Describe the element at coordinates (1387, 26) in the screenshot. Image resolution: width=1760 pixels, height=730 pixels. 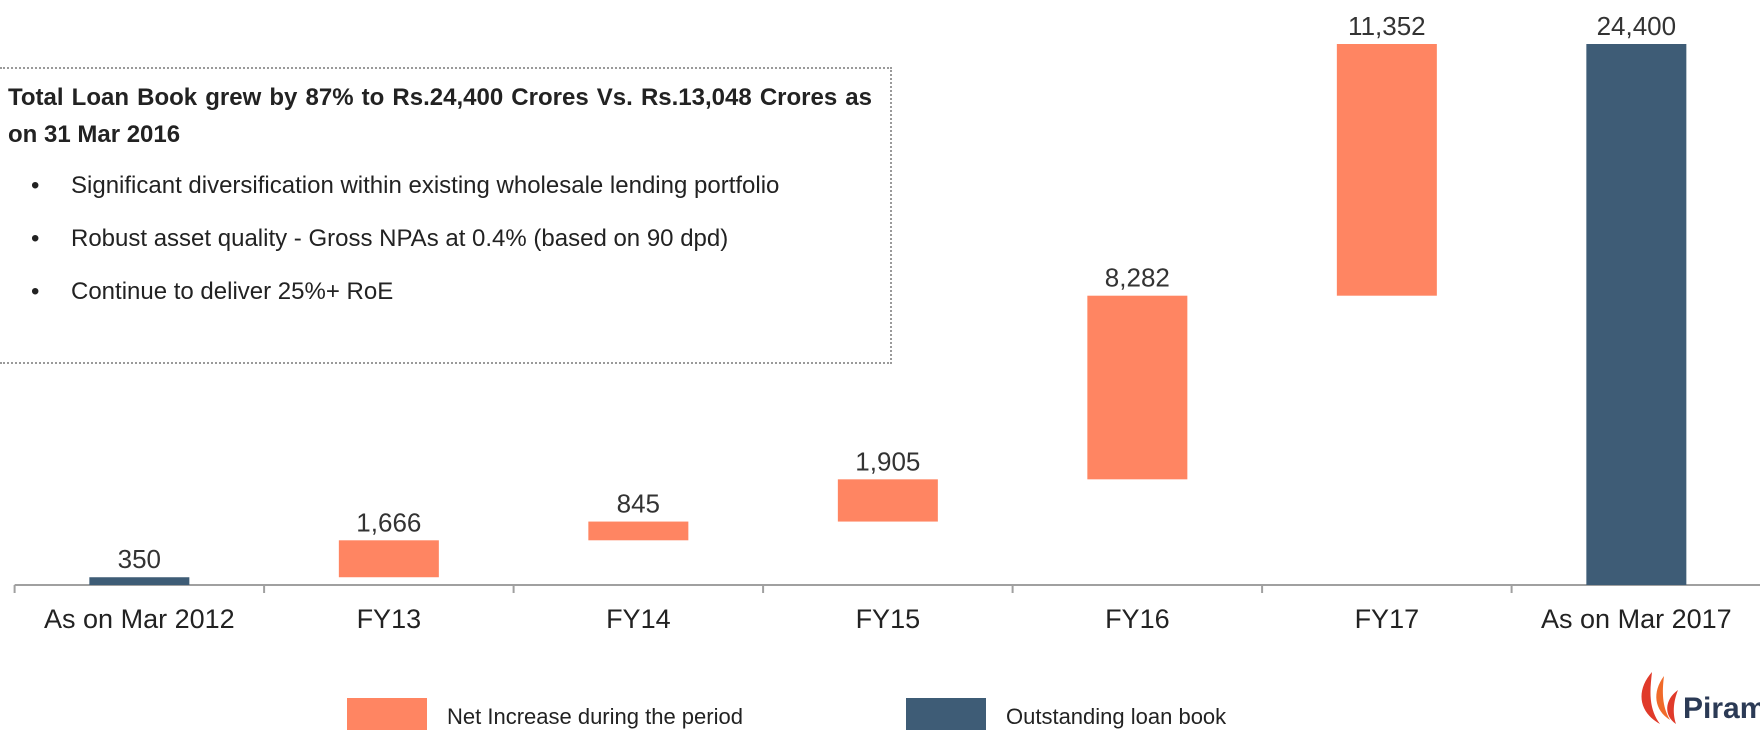
I see `data-label: 11,352` at that location.